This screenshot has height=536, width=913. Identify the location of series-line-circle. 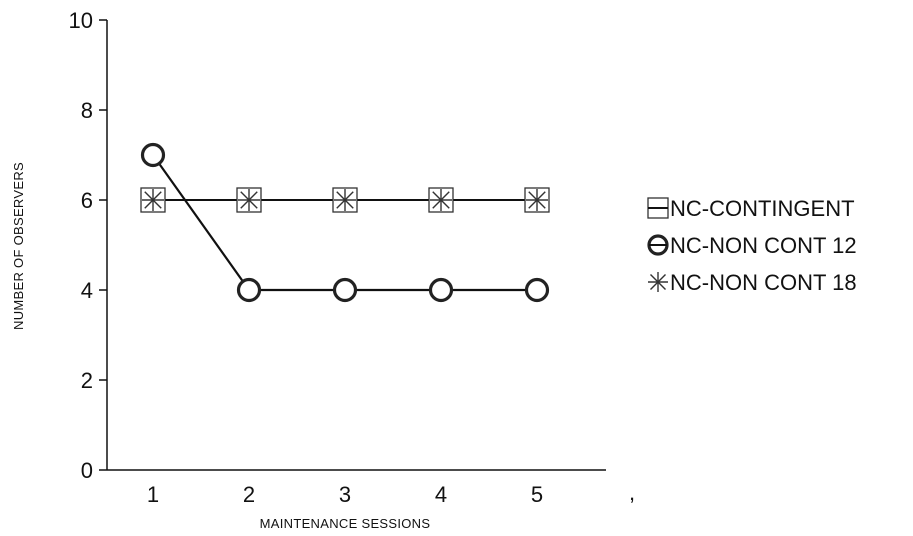
(344, 223).